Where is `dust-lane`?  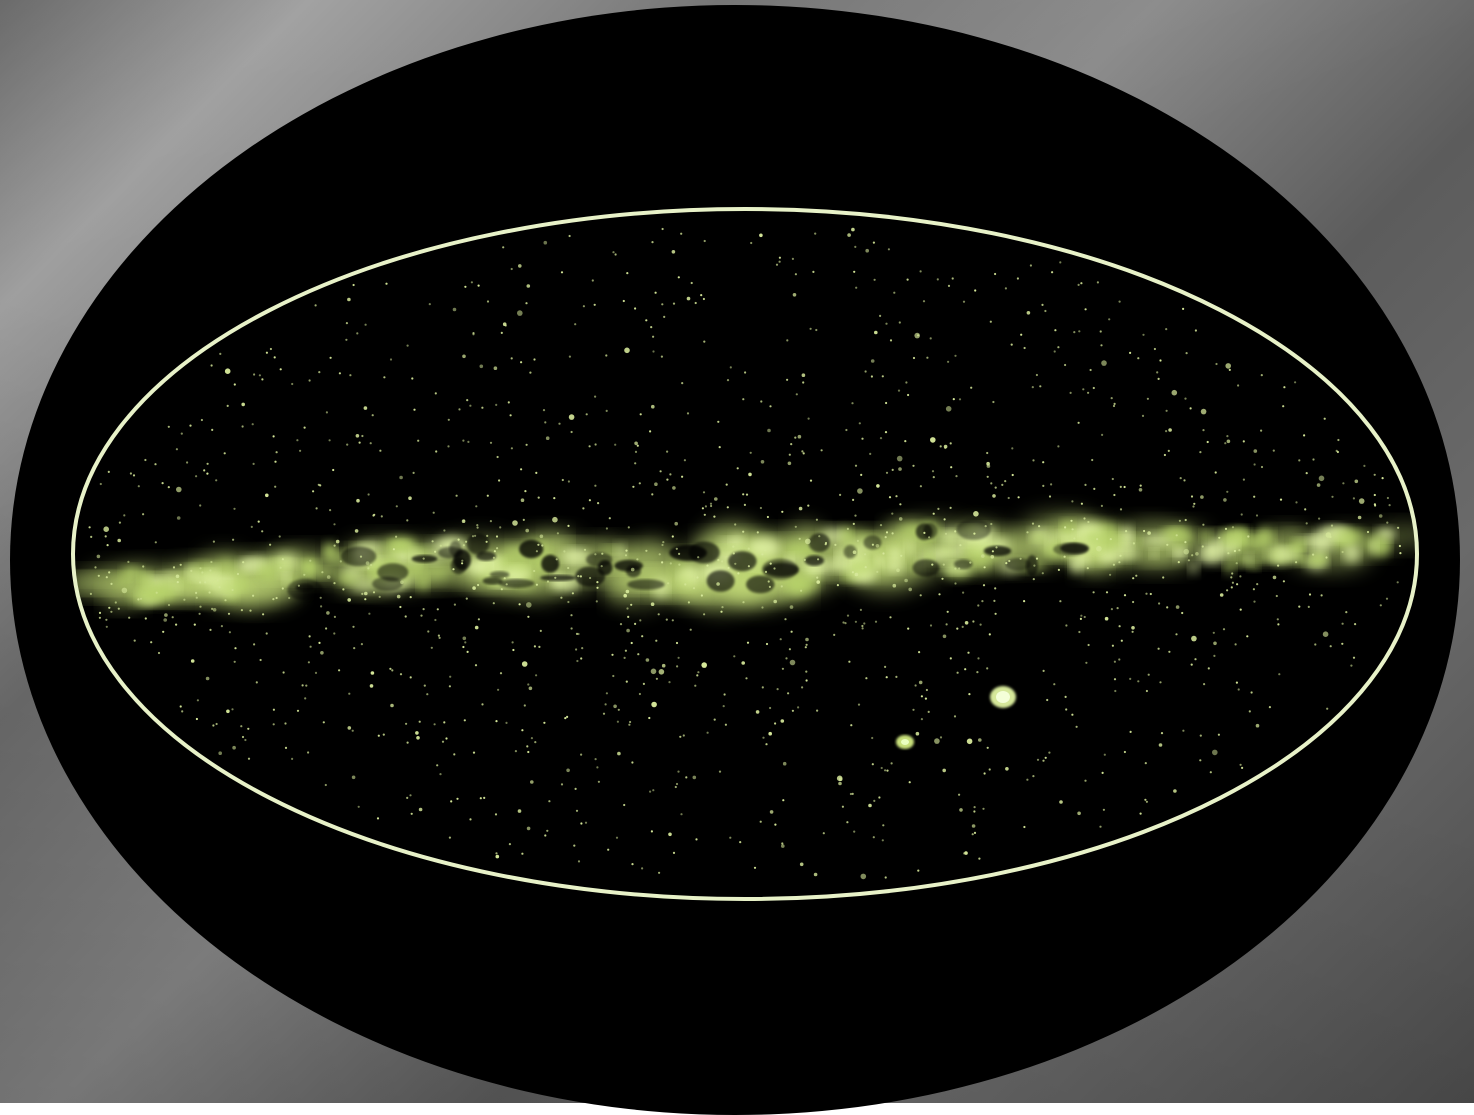 dust-lane is located at coordinates (646, 584).